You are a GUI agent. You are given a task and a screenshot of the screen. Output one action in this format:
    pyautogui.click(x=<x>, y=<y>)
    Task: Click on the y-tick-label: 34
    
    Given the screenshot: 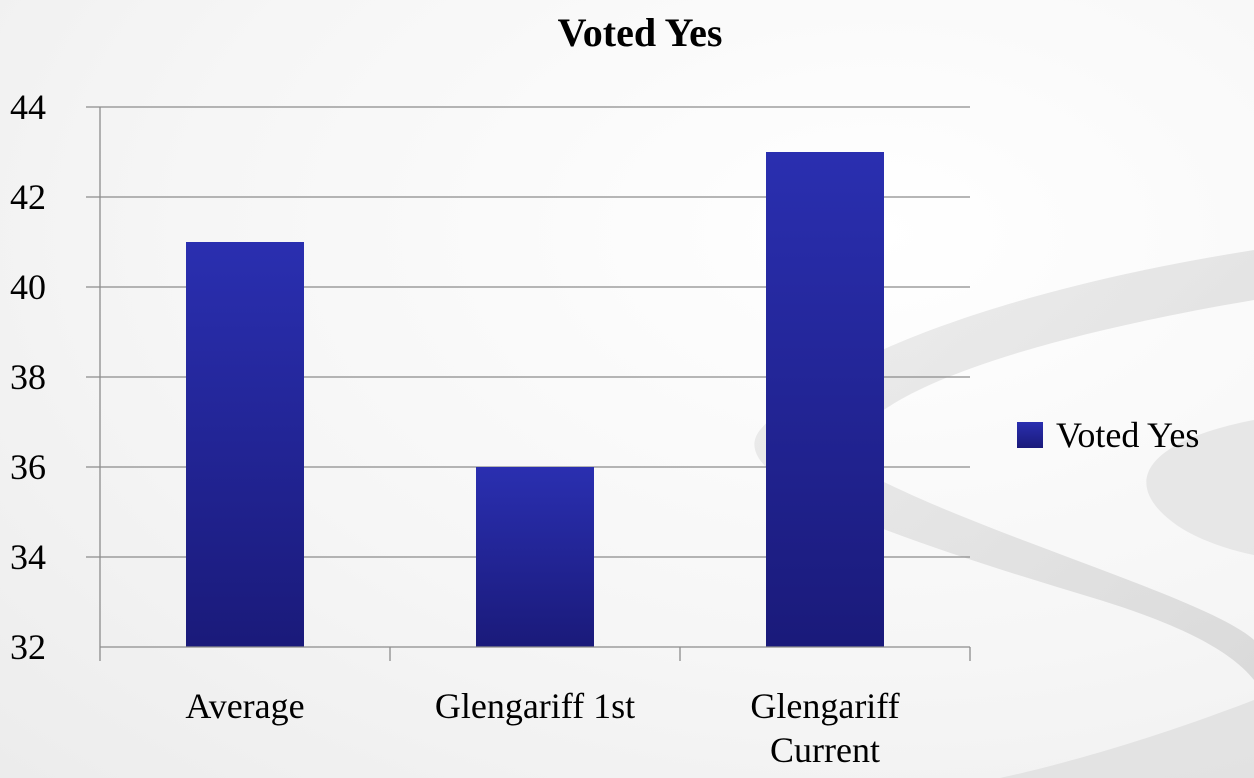 What is the action you would take?
    pyautogui.click(x=28, y=557)
    